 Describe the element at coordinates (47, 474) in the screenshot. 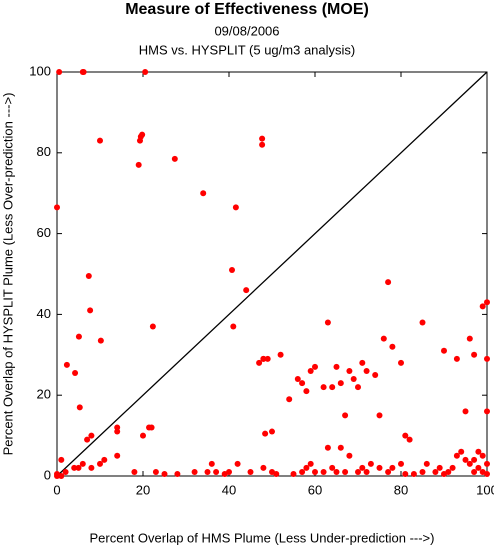

I see `y-tick-label: 0` at that location.